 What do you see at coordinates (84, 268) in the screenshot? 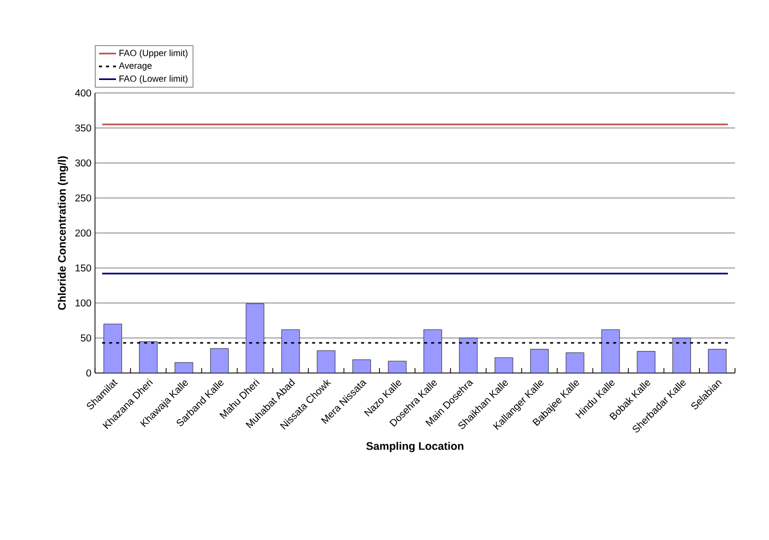
I see `y-tick-label: 150` at bounding box center [84, 268].